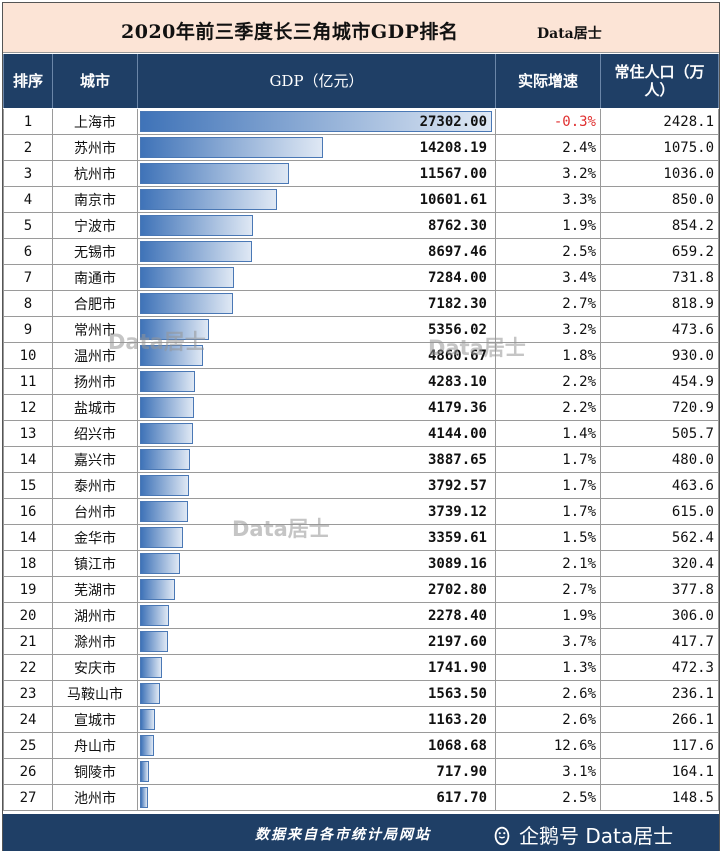  I want to click on population-cell: 2428.1, so click(660, 121).